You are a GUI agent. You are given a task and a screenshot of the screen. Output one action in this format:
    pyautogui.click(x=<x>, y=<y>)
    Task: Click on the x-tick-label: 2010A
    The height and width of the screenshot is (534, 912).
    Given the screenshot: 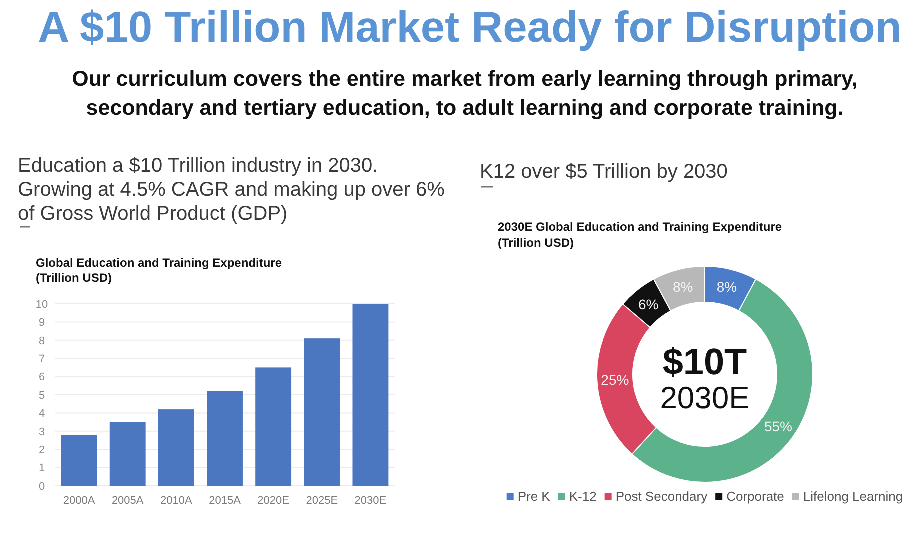 What is the action you would take?
    pyautogui.click(x=176, y=501)
    